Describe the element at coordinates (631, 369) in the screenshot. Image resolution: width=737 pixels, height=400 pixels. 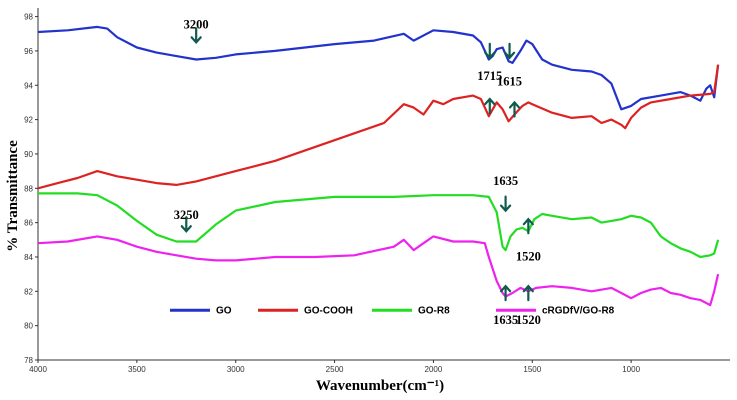
I see `x-tick-label: 1000` at that location.